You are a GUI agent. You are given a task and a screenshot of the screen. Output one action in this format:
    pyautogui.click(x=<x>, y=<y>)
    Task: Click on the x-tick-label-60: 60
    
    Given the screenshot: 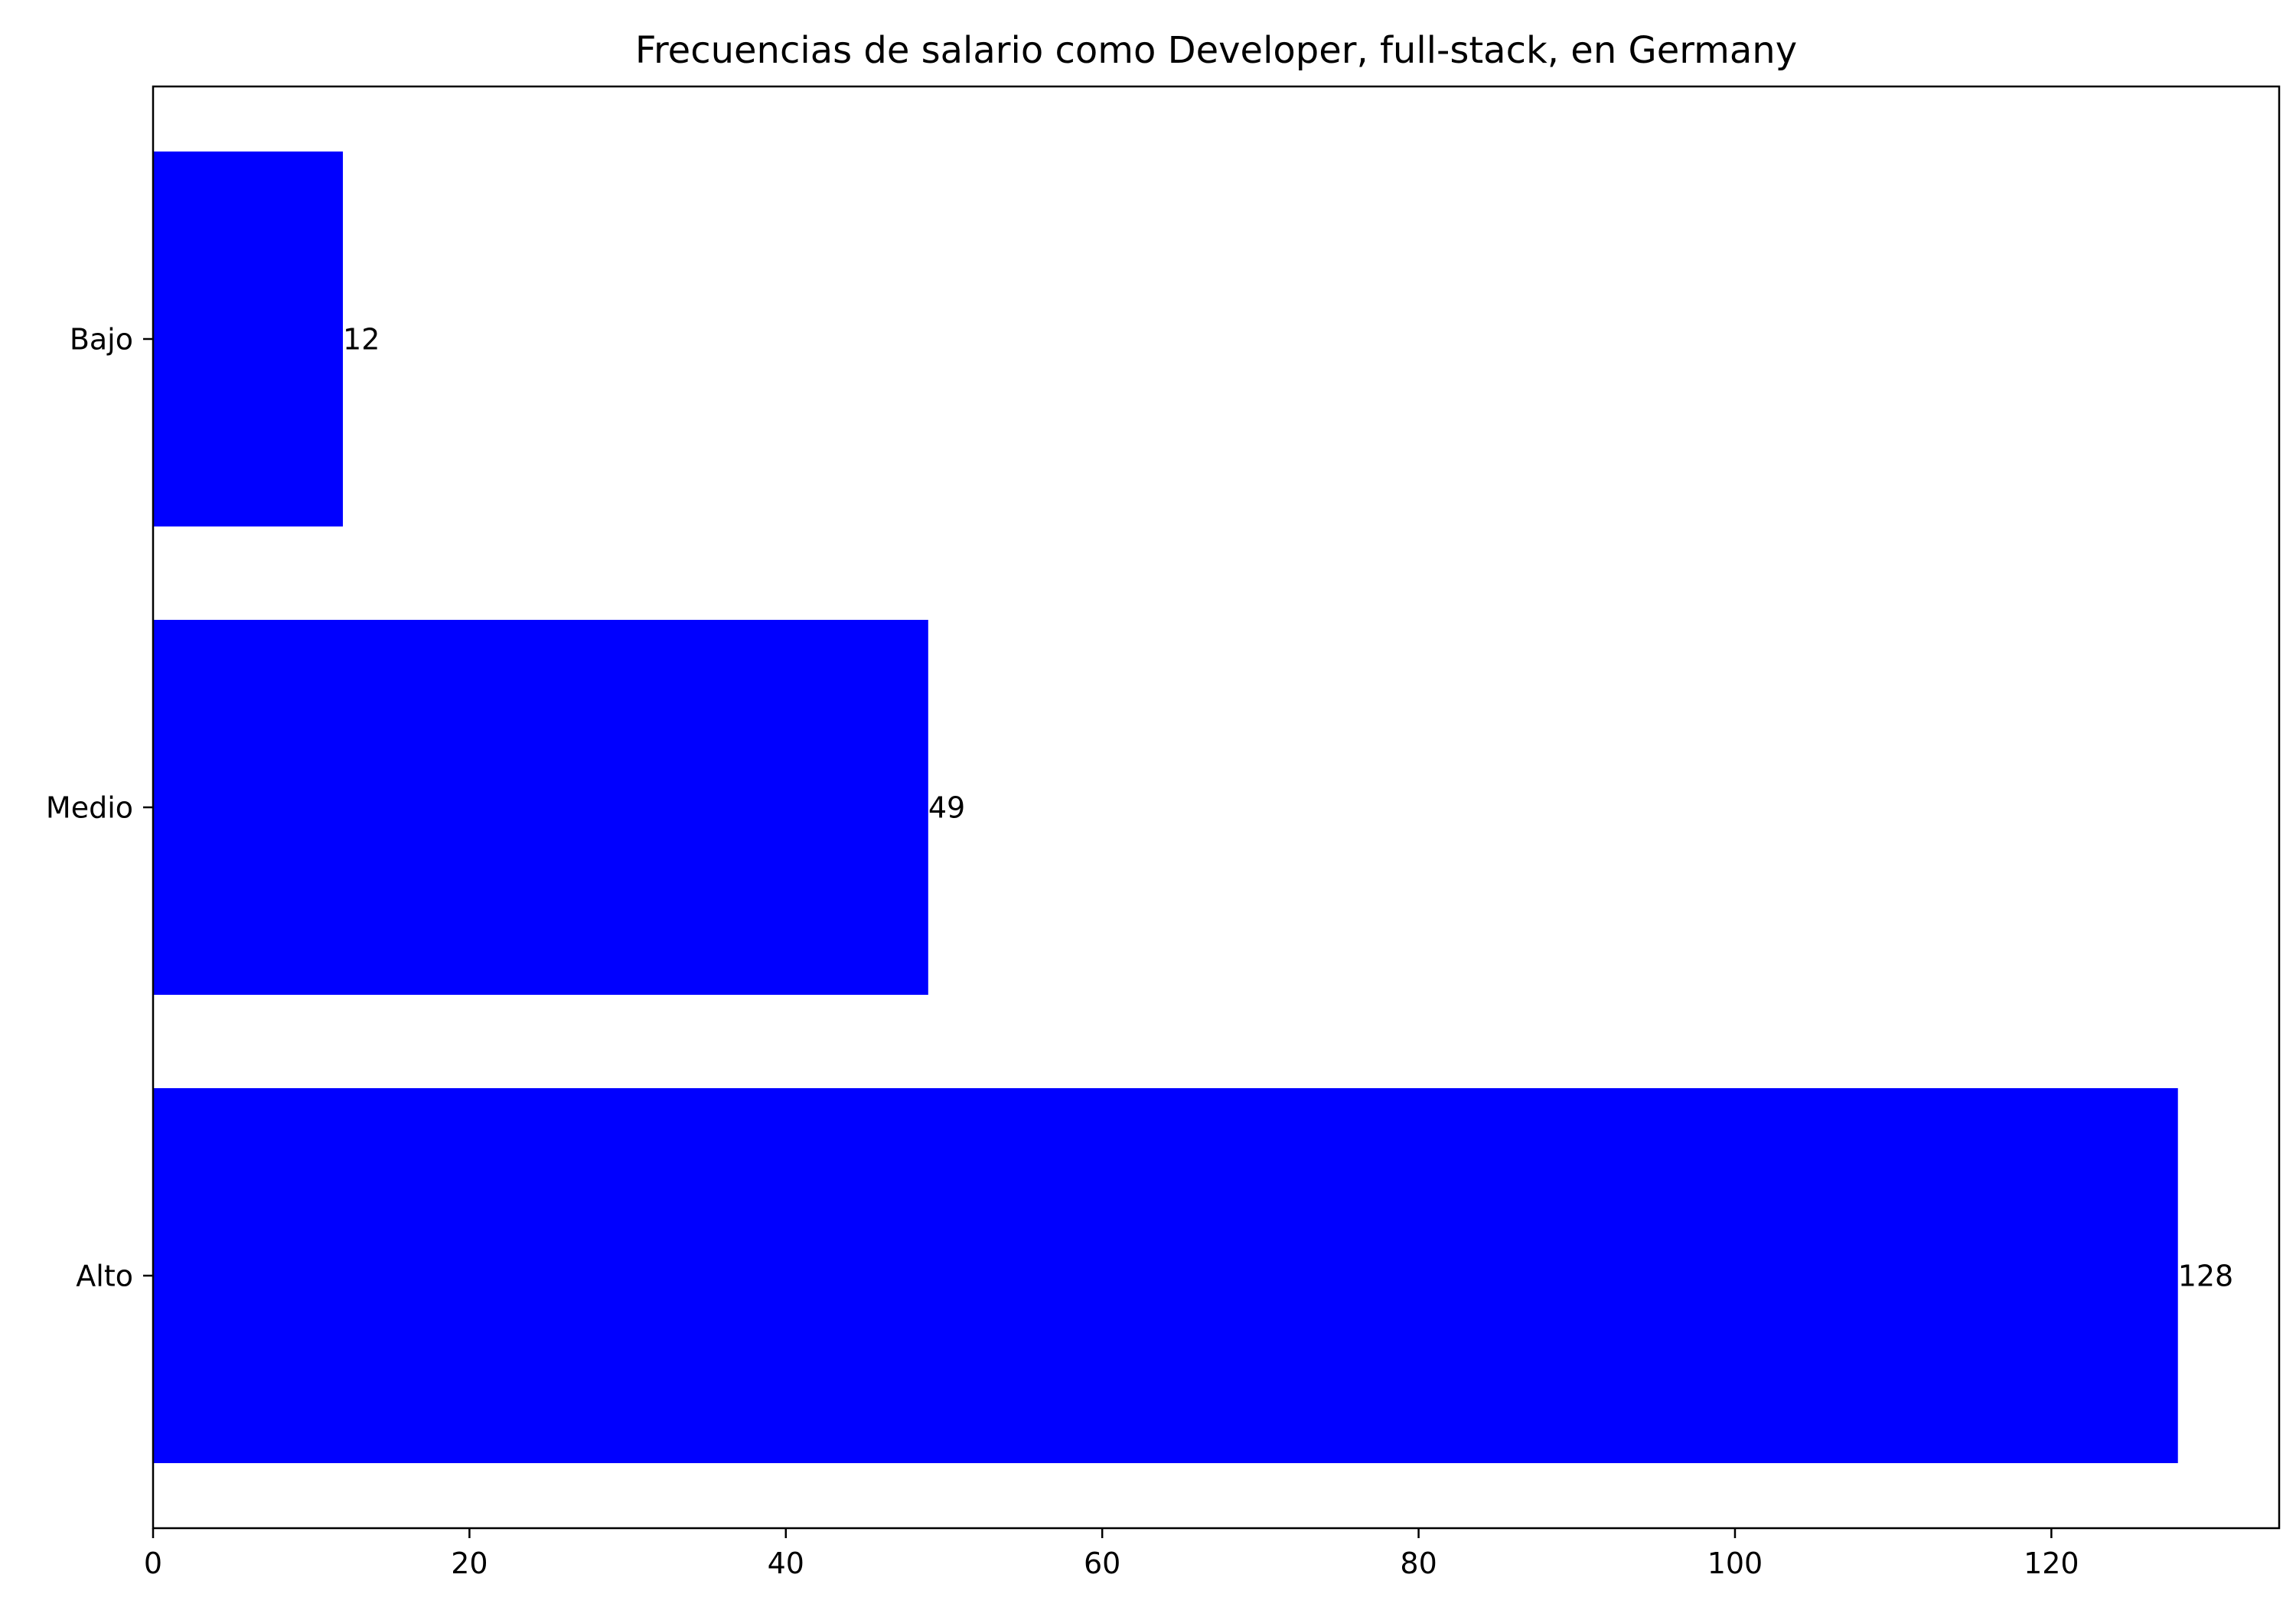 What is the action you would take?
    pyautogui.click(x=1102, y=1563)
    